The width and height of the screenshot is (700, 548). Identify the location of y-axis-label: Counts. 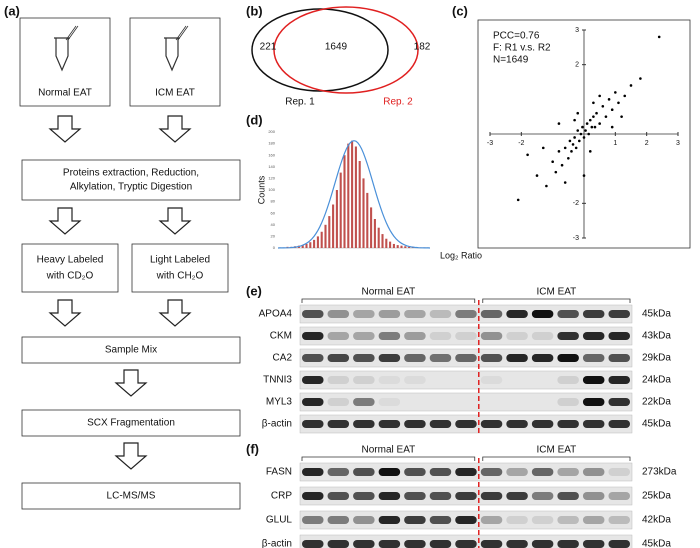
(261, 189).